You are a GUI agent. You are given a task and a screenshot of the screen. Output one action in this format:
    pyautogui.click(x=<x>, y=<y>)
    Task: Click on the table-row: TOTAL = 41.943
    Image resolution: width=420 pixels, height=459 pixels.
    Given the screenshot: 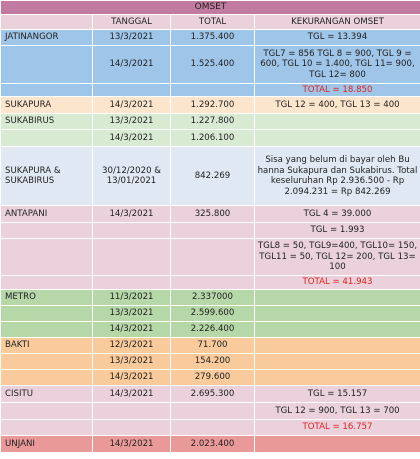 What is the action you would take?
    pyautogui.click(x=210, y=282)
    